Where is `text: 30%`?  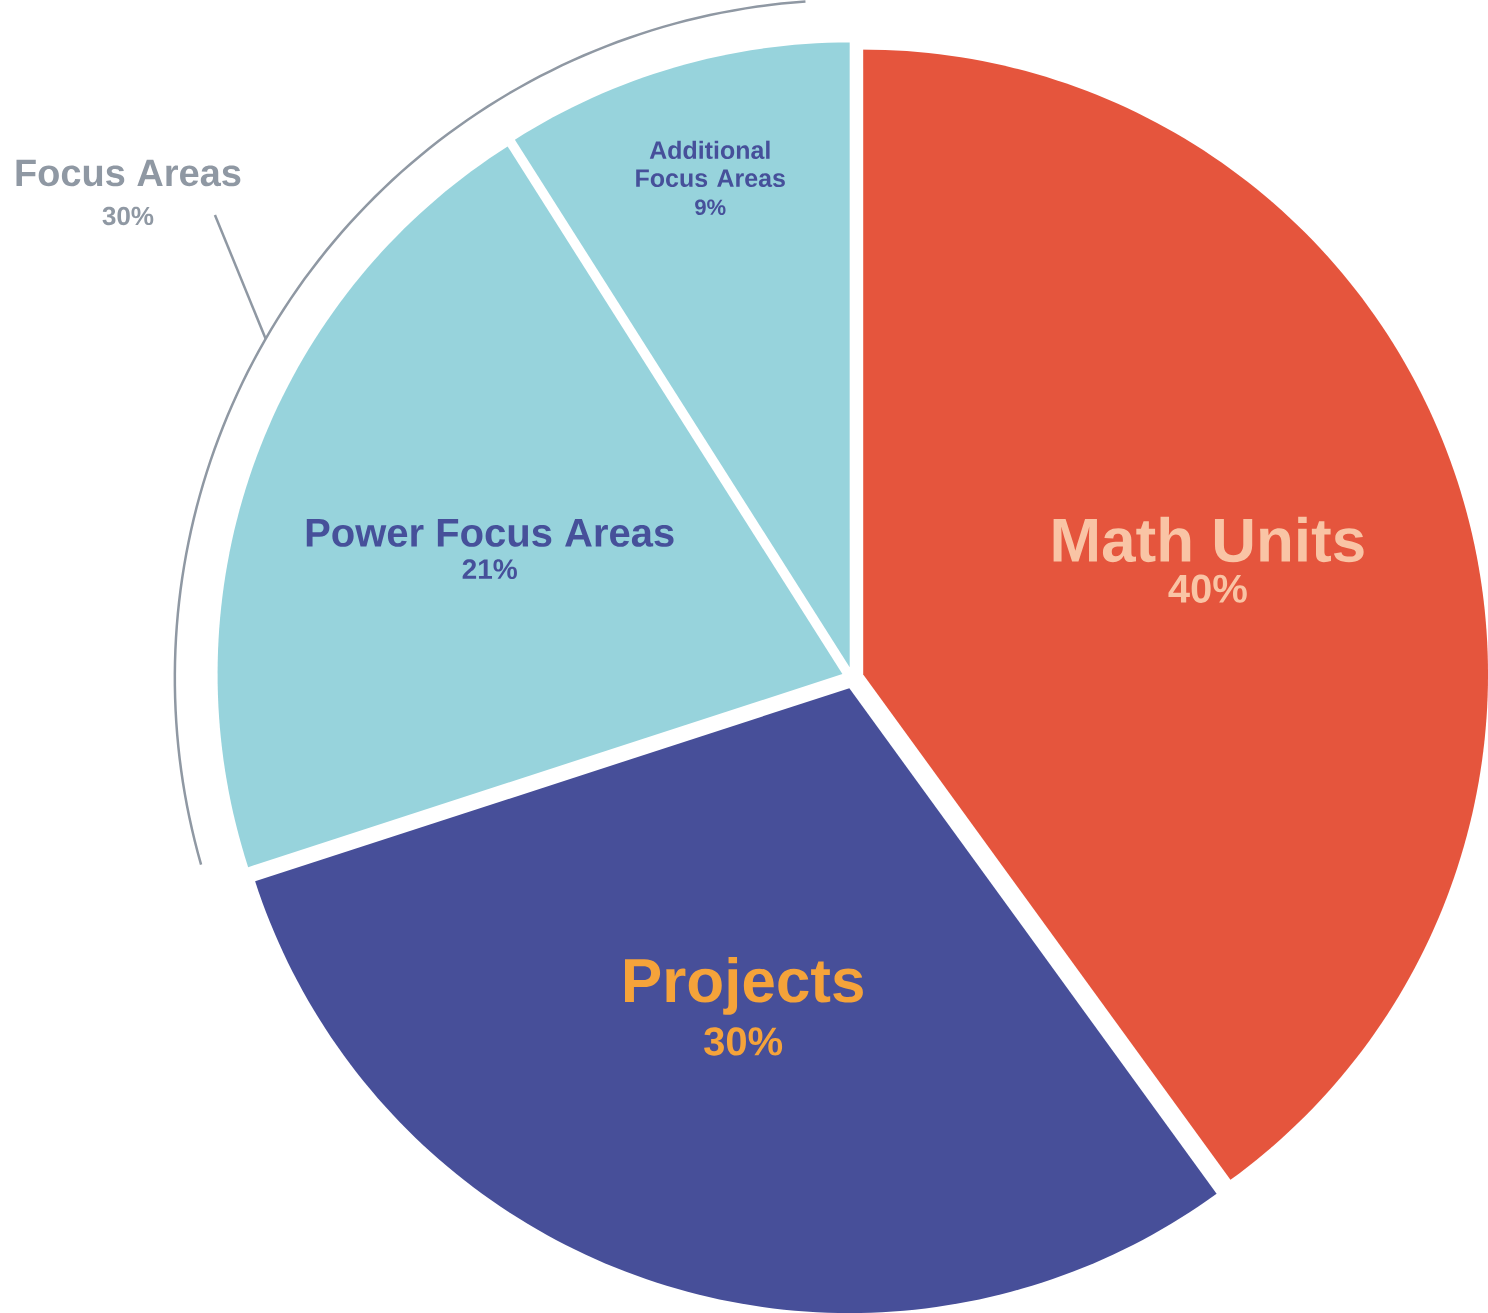
text: 30% is located at coordinates (128, 216).